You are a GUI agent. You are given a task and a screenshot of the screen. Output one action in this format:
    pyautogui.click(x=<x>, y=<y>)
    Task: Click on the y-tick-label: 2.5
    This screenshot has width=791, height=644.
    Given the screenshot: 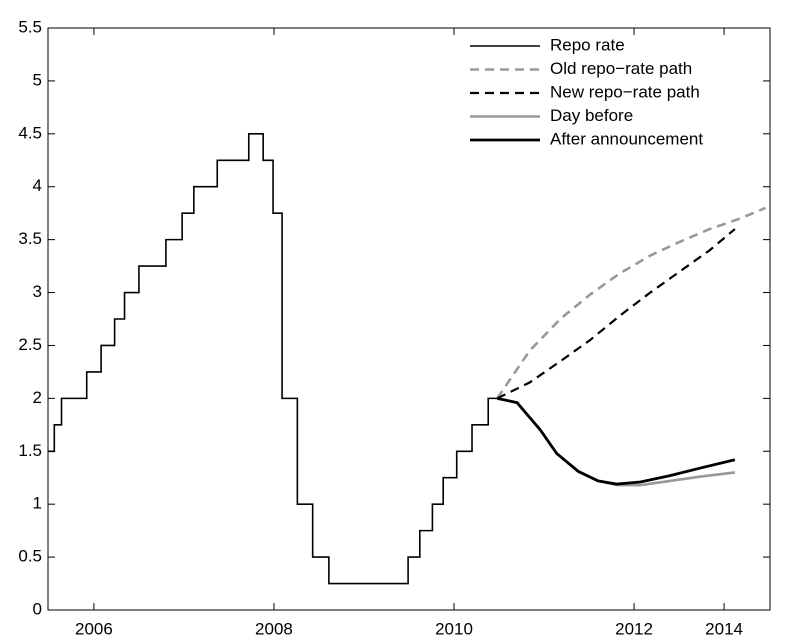 What is the action you would take?
    pyautogui.click(x=30, y=344)
    